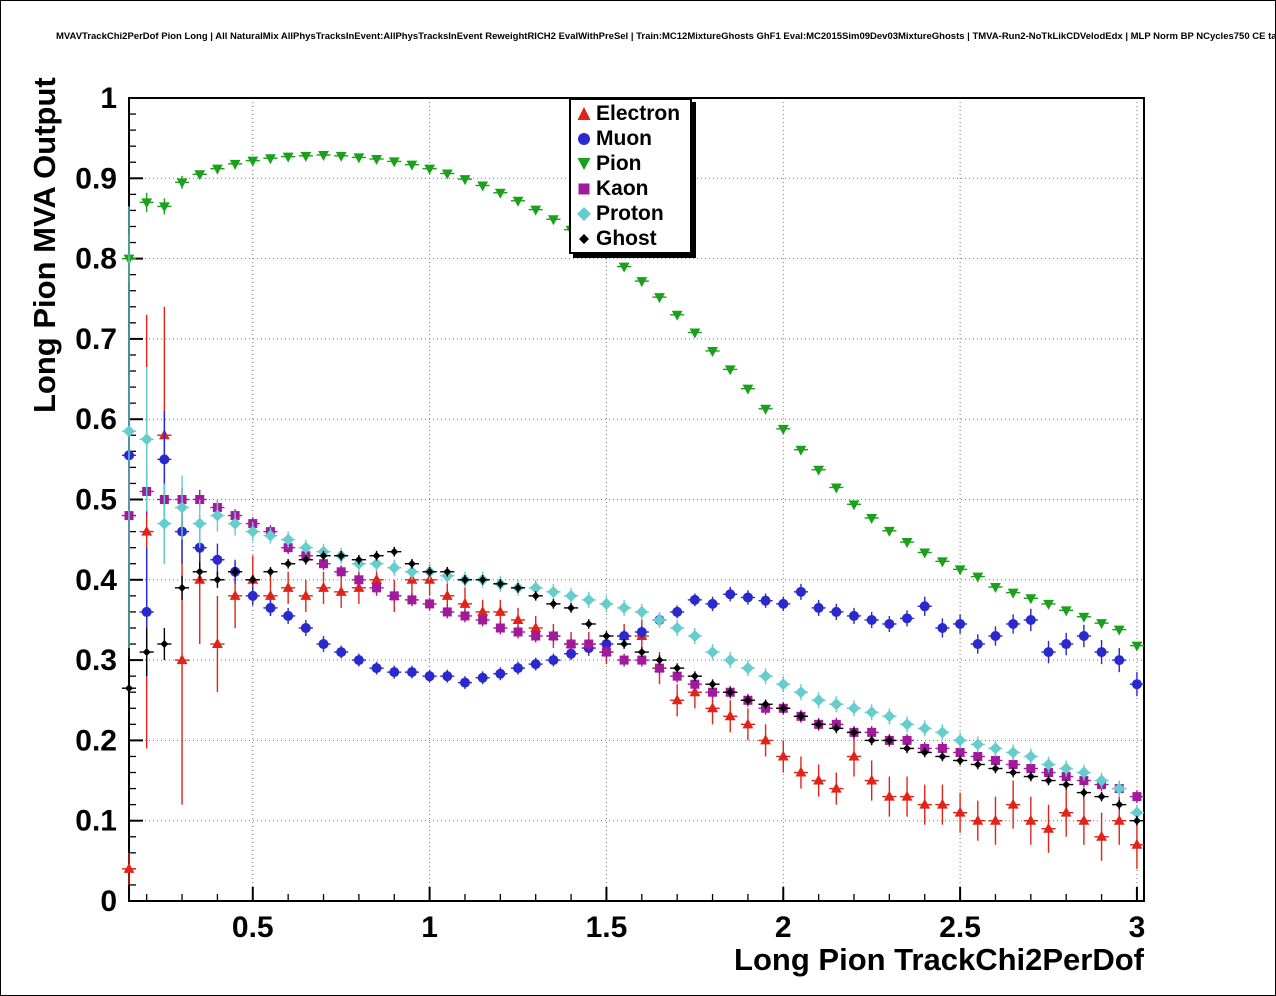 The height and width of the screenshot is (996, 1276). What do you see at coordinates (638, 113) in the screenshot?
I see `legend-label: Electron` at bounding box center [638, 113].